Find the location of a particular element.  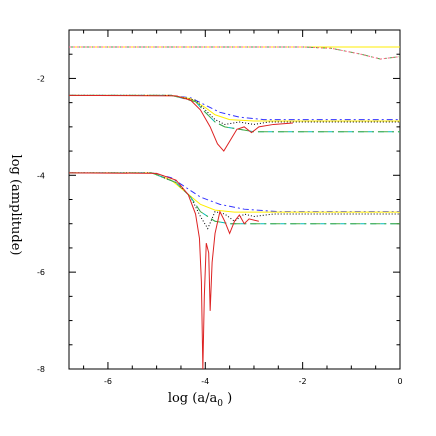

x-tick-label: -4 is located at coordinates (205, 381).